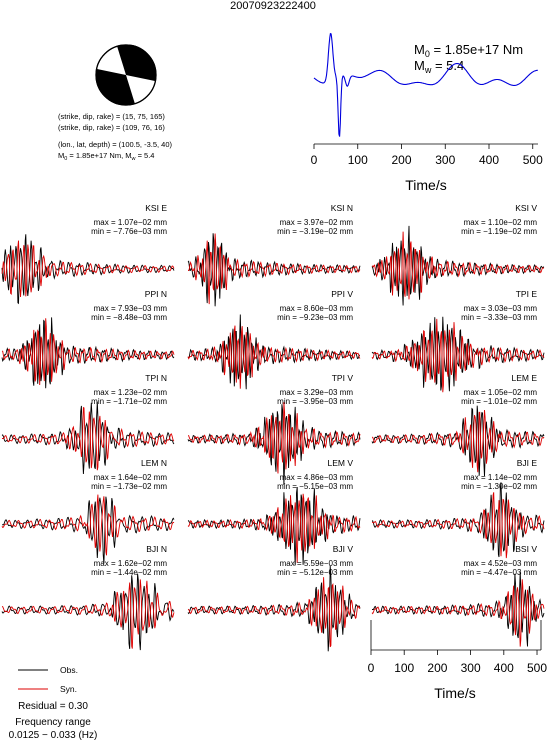  I want to click on panel-min-label: min = −5.12e−03 mm, so click(315, 572).